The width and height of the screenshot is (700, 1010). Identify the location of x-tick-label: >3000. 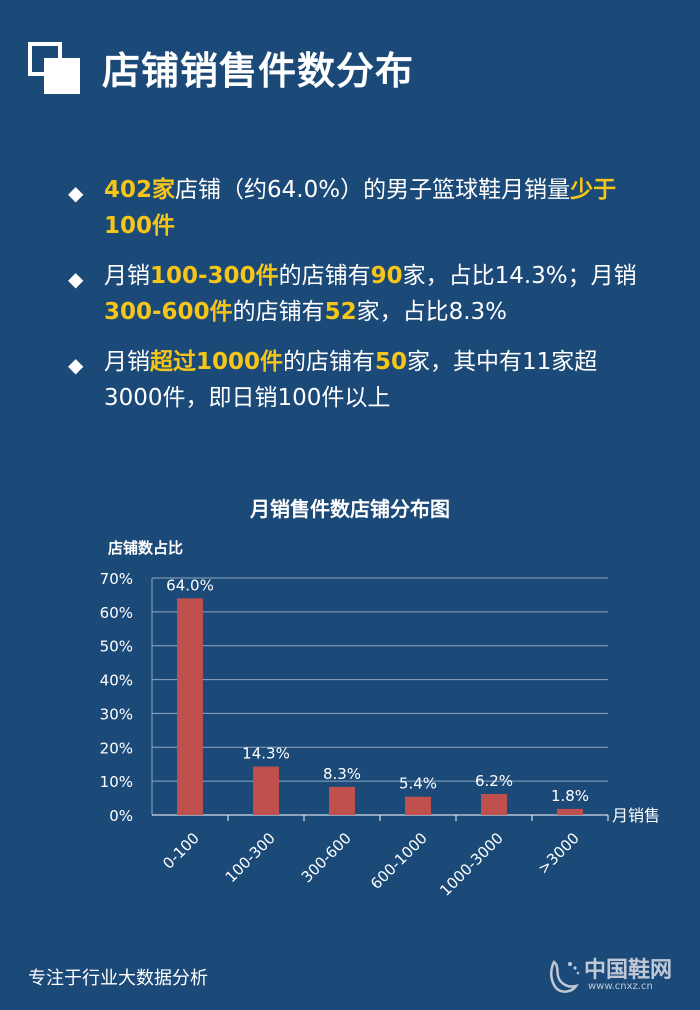
(558, 853).